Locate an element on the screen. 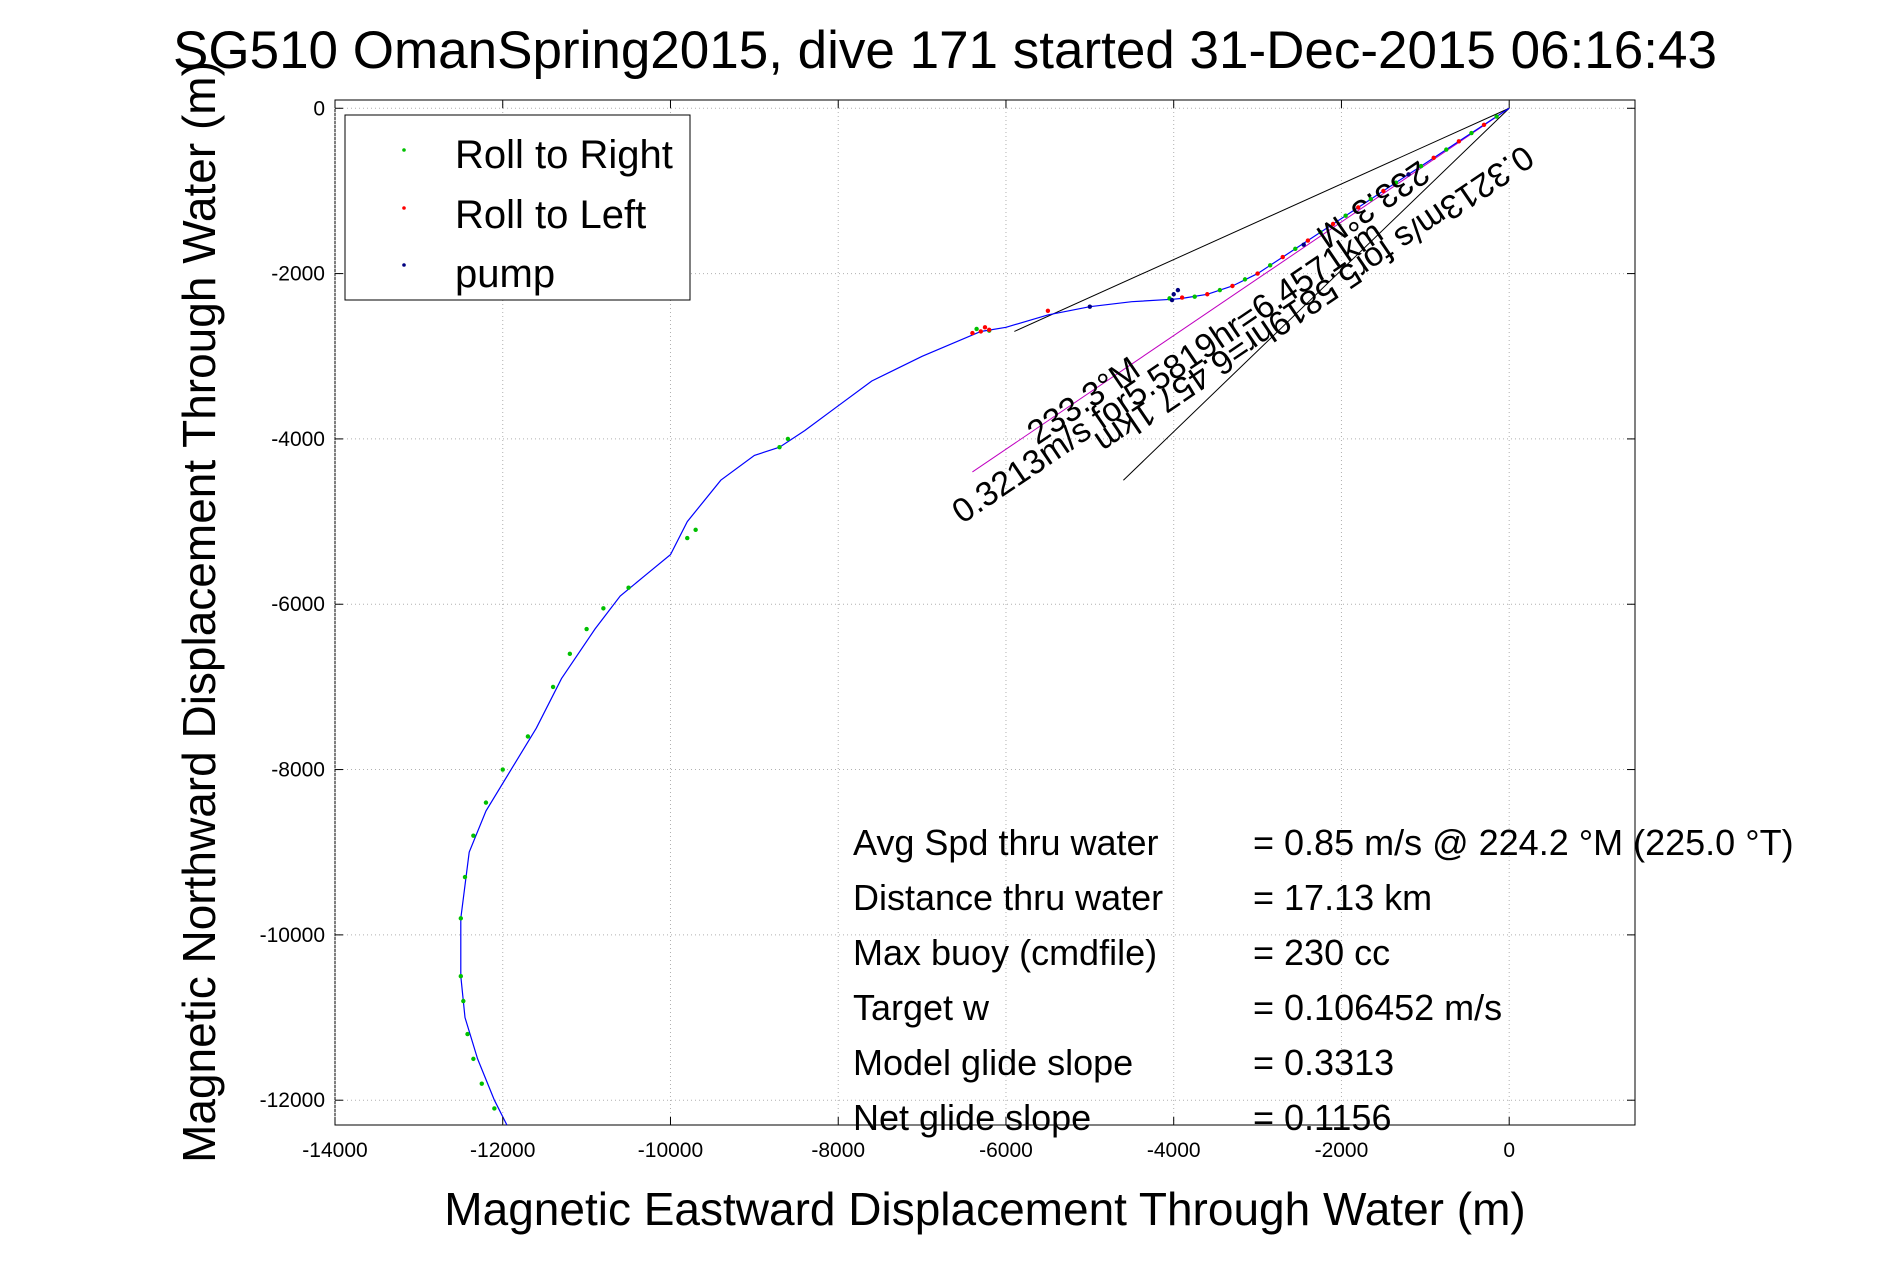 The height and width of the screenshot is (1267, 1891). x-tick-label: -2000 is located at coordinates (1342, 1150).